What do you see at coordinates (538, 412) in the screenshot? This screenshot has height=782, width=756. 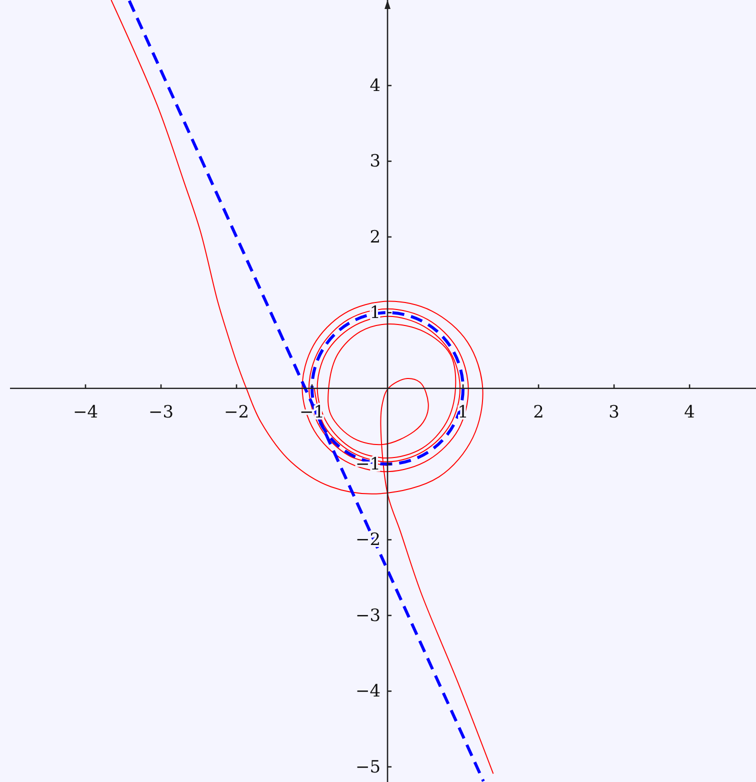 I see `x-tick-label: 2` at bounding box center [538, 412].